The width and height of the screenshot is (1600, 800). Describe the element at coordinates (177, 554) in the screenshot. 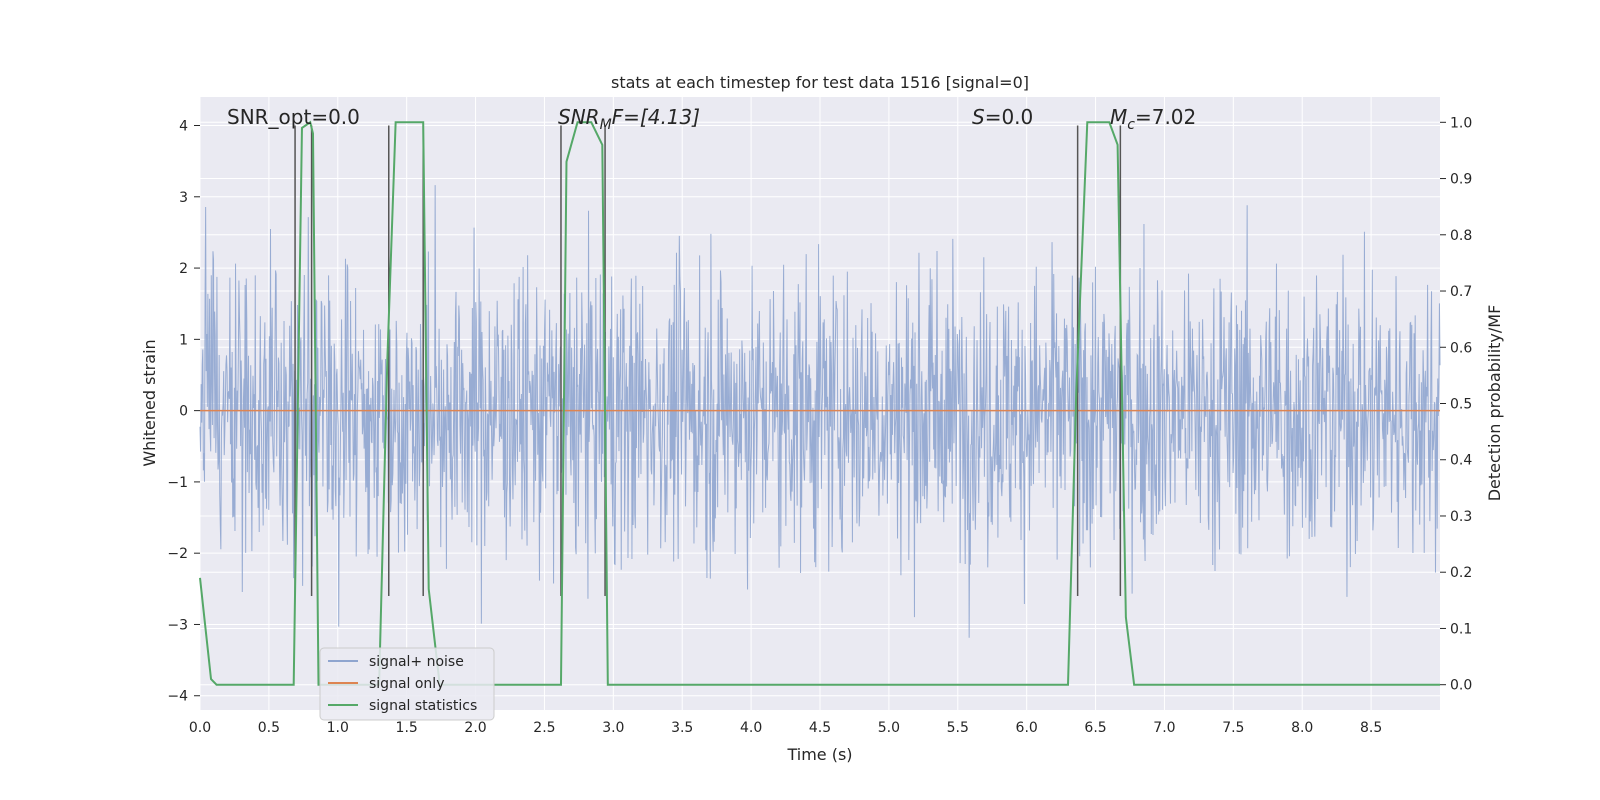

I see `y-tick-label: −2` at that location.